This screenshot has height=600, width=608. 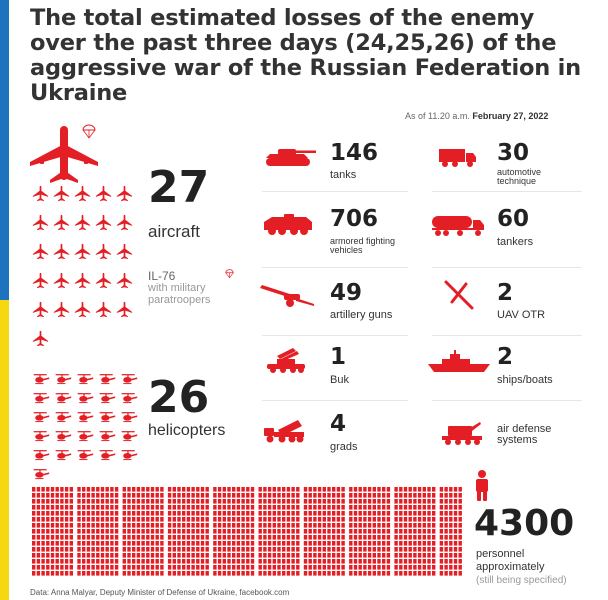 What do you see at coordinates (354, 153) in the screenshot?
I see `tanks-value: 146` at bounding box center [354, 153].